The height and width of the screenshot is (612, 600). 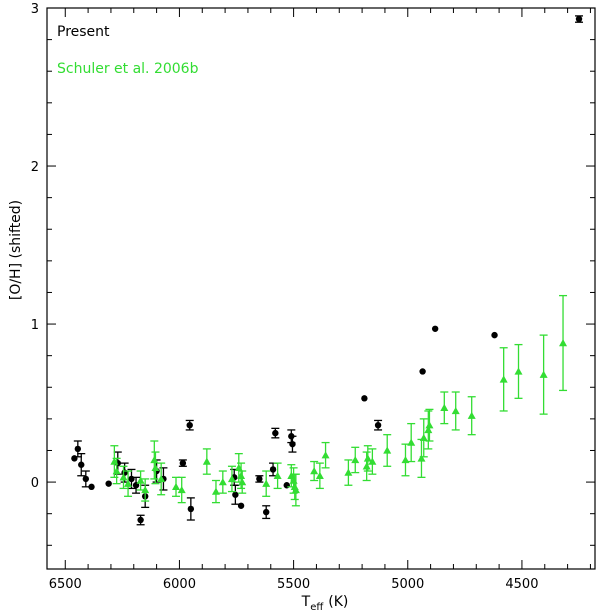 What do you see at coordinates (306, 602) in the screenshot?
I see `x-axis-title-main: T` at bounding box center [306, 602].